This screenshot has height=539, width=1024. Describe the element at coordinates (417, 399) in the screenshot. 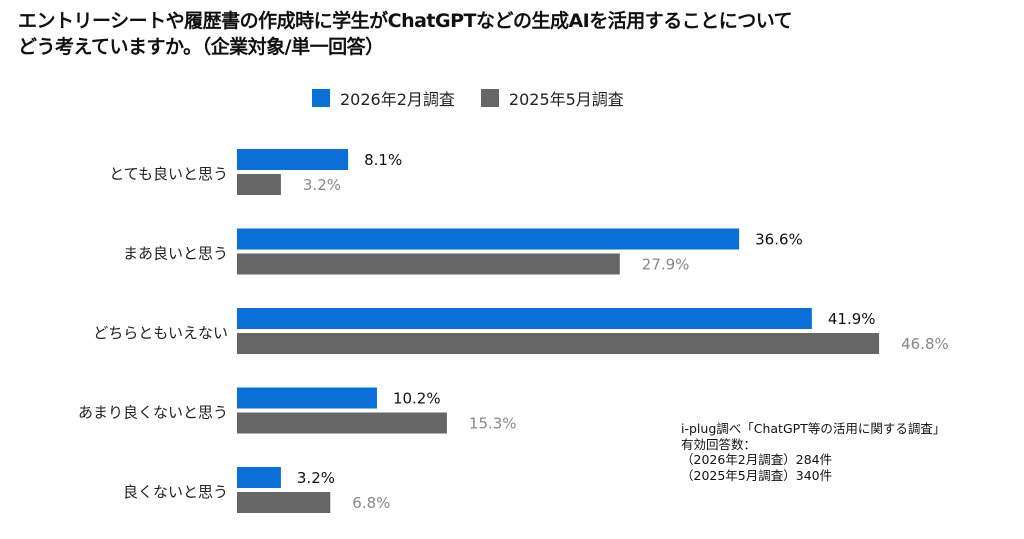

I see `data-label: 10.2%` at that location.